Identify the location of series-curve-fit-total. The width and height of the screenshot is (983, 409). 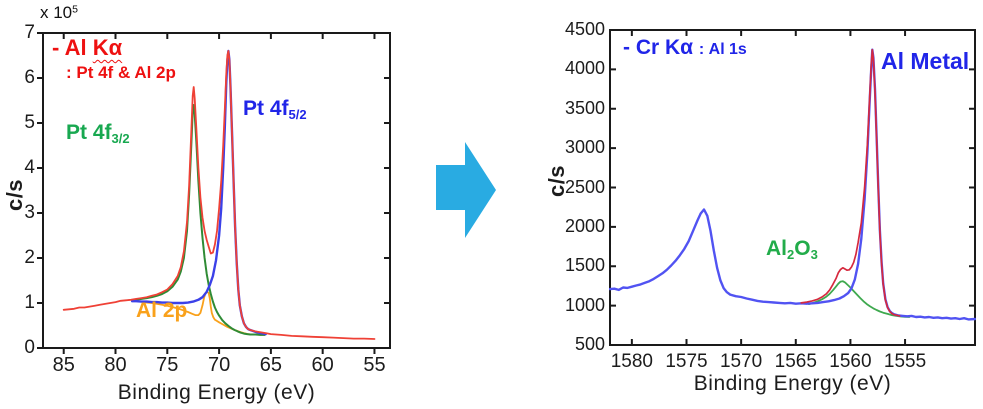
(850, 182).